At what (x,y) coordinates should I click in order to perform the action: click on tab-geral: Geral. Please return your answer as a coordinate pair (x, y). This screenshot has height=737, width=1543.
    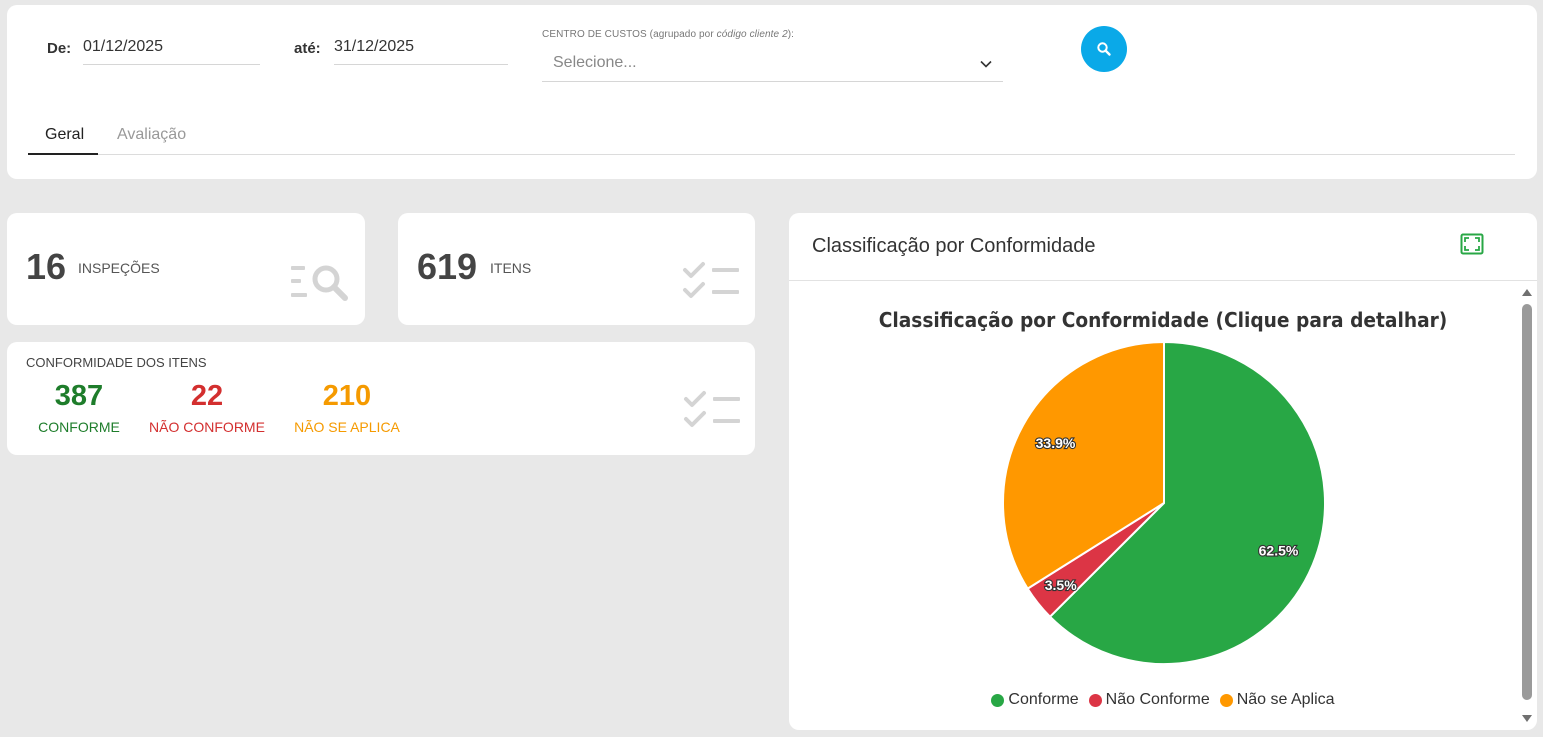
    Looking at the image, I should click on (65, 134).